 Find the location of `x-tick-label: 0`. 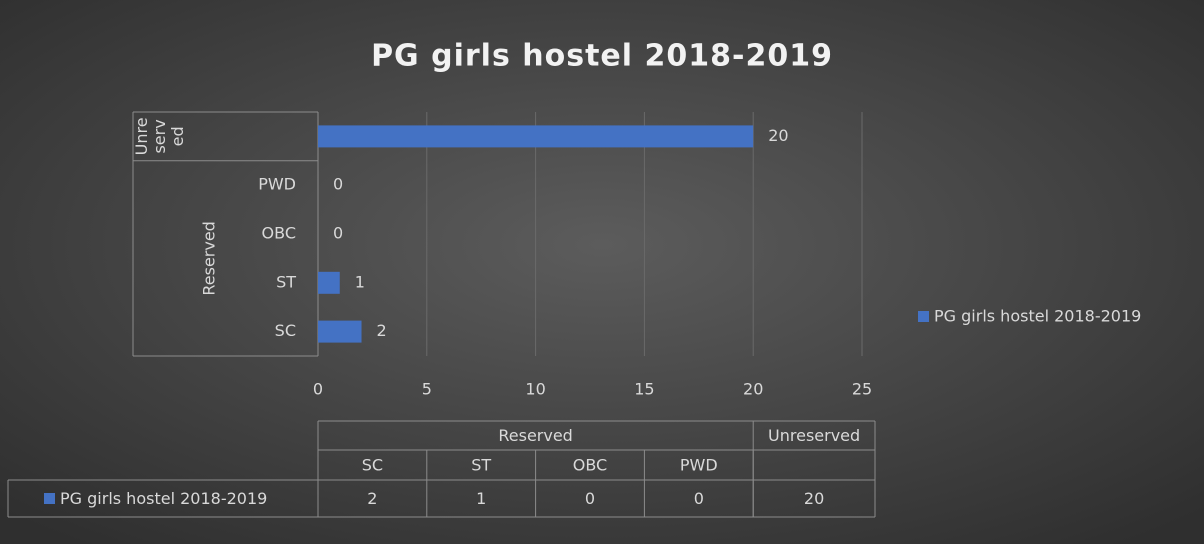

x-tick-label: 0 is located at coordinates (318, 389).